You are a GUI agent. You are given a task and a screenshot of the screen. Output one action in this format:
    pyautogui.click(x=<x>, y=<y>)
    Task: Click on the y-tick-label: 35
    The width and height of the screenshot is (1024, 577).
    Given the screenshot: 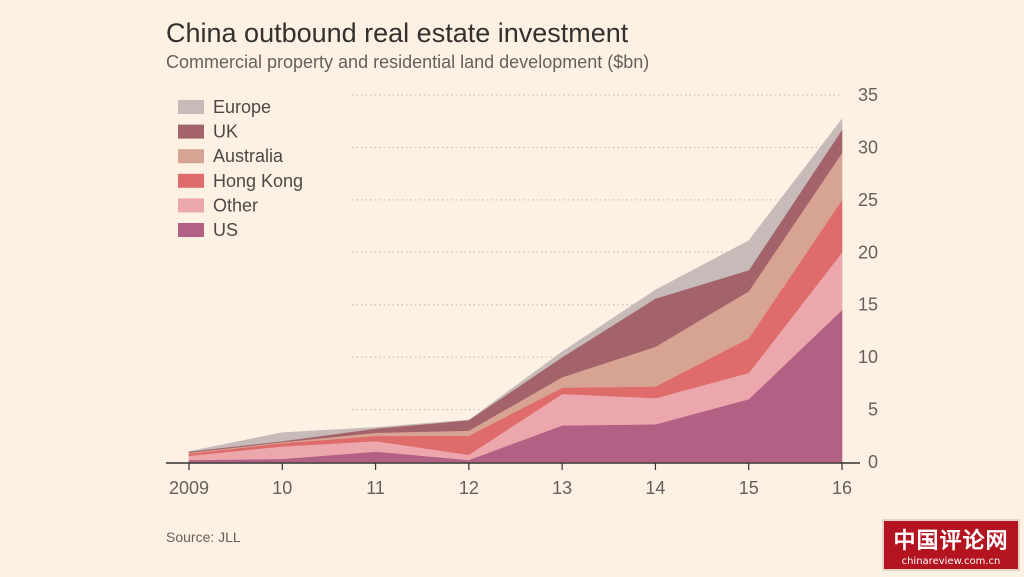 What is the action you would take?
    pyautogui.click(x=868, y=95)
    